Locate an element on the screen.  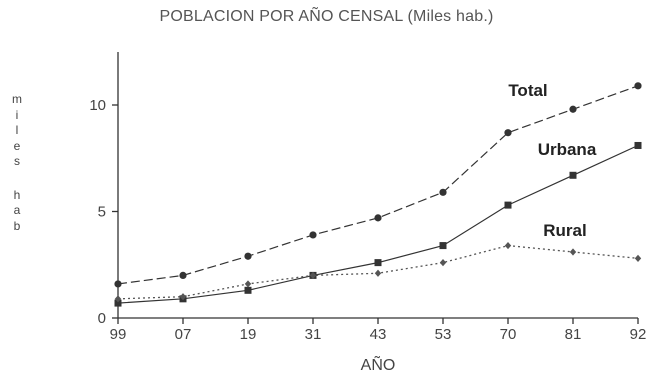
series-labels: Total Urbana Rural is located at coordinates (552, 160).